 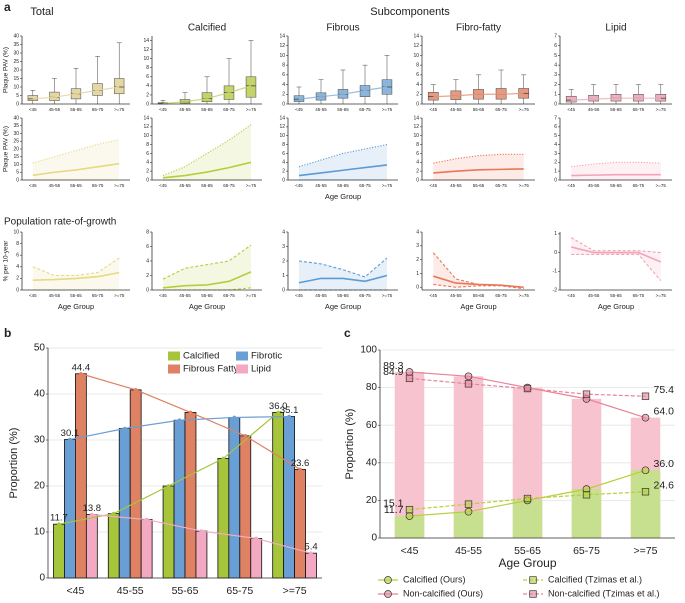 I want to click on subplot-title: Lipid, so click(x=615, y=28).